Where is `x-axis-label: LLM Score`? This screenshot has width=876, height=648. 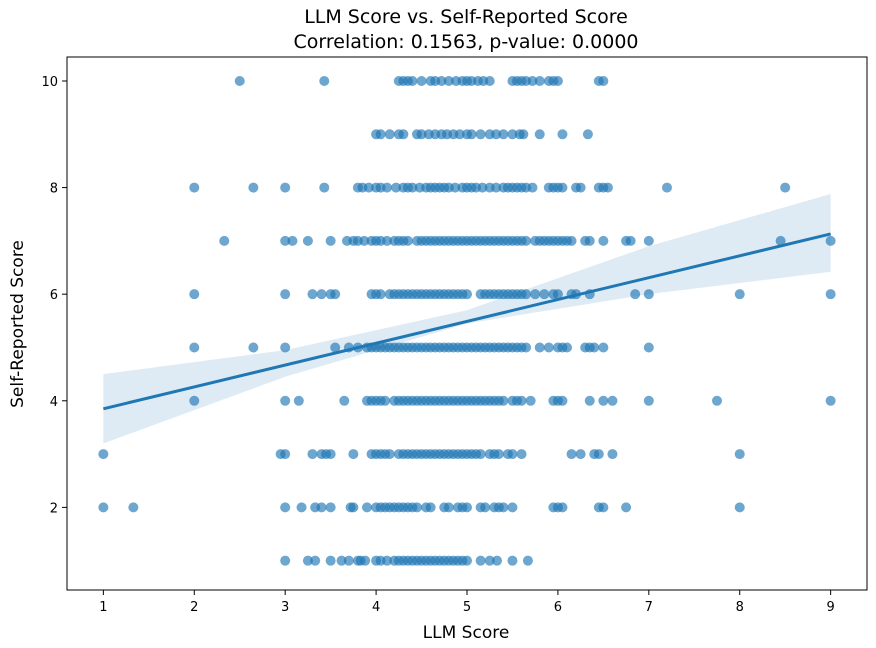 x-axis-label: LLM Score is located at coordinates (466, 633).